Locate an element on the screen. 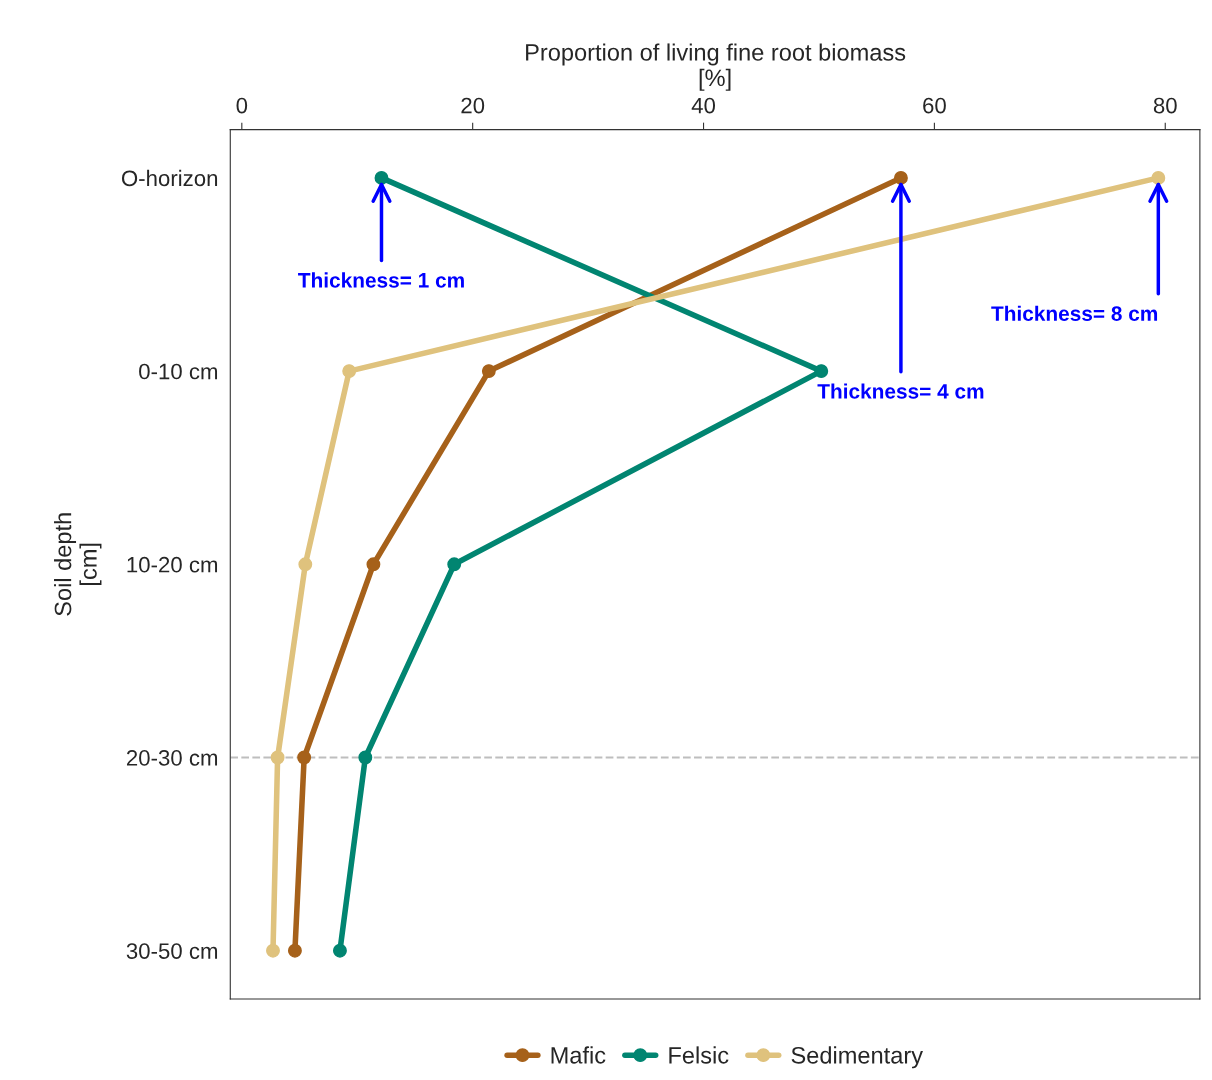 This screenshot has height=1080, width=1212. annotation: Thickness= 8 cm is located at coordinates (1074, 313).